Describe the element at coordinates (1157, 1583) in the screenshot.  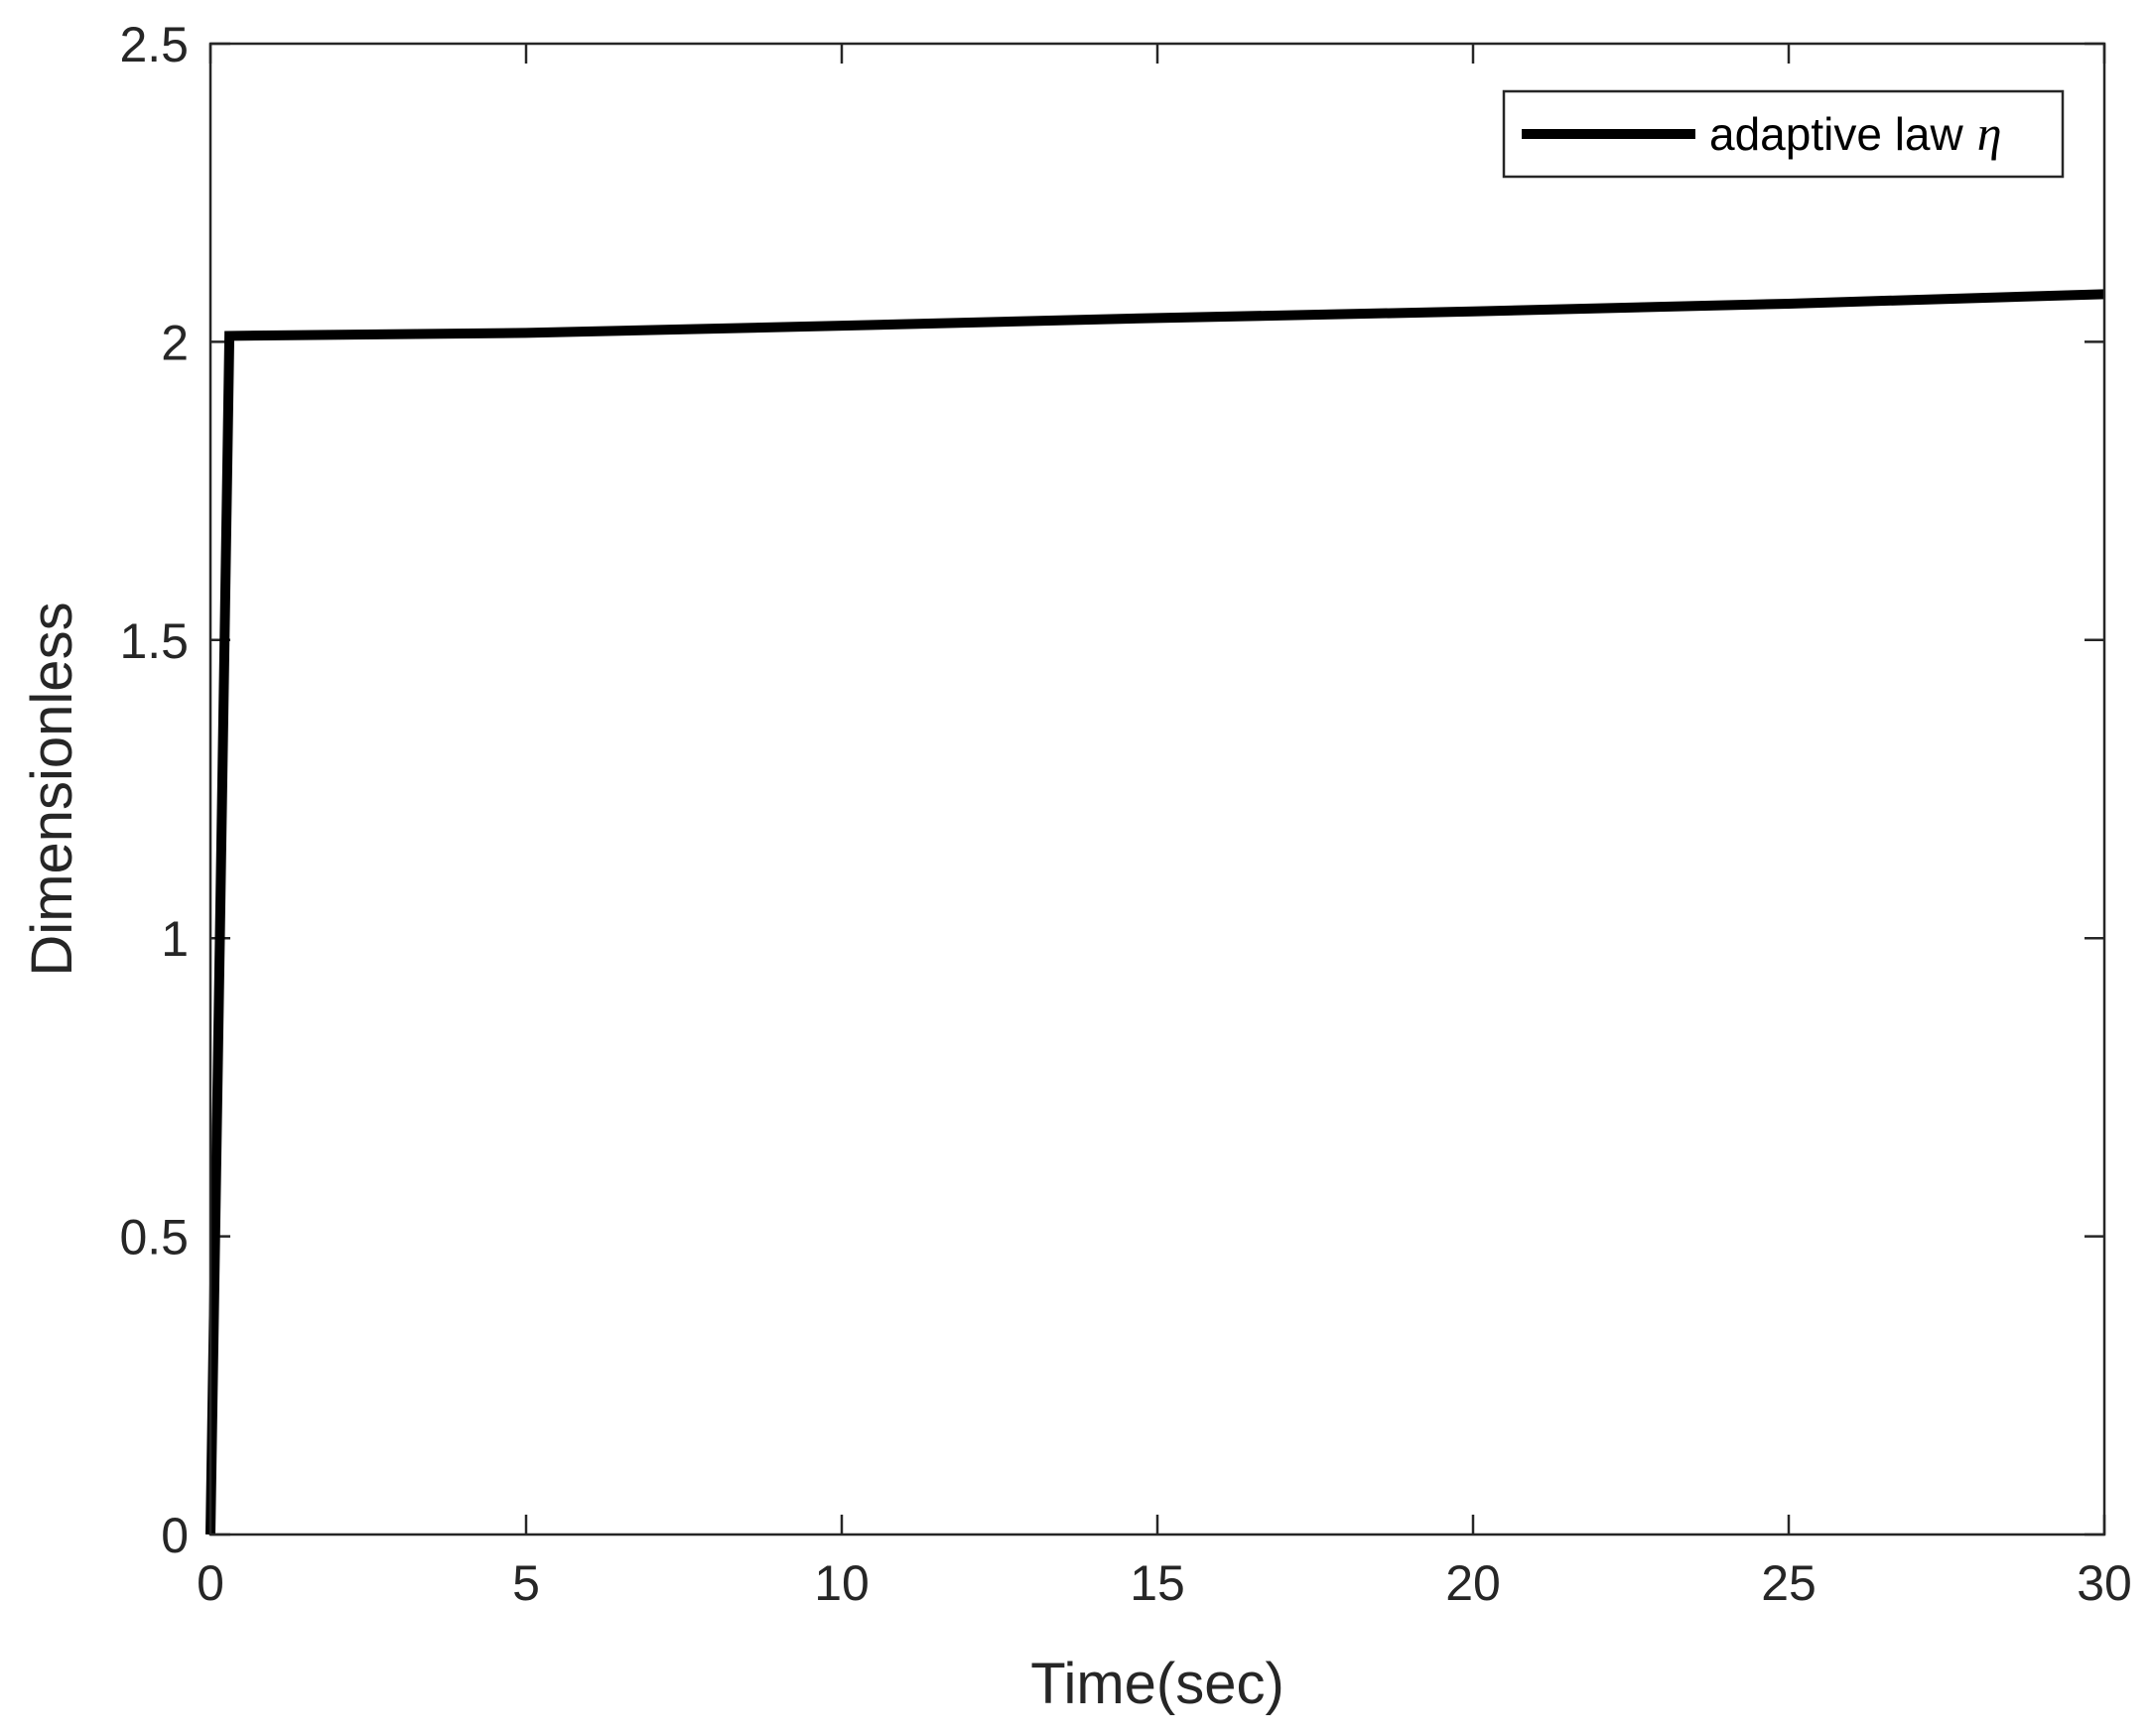
I see `x-tick-label: 15` at that location.